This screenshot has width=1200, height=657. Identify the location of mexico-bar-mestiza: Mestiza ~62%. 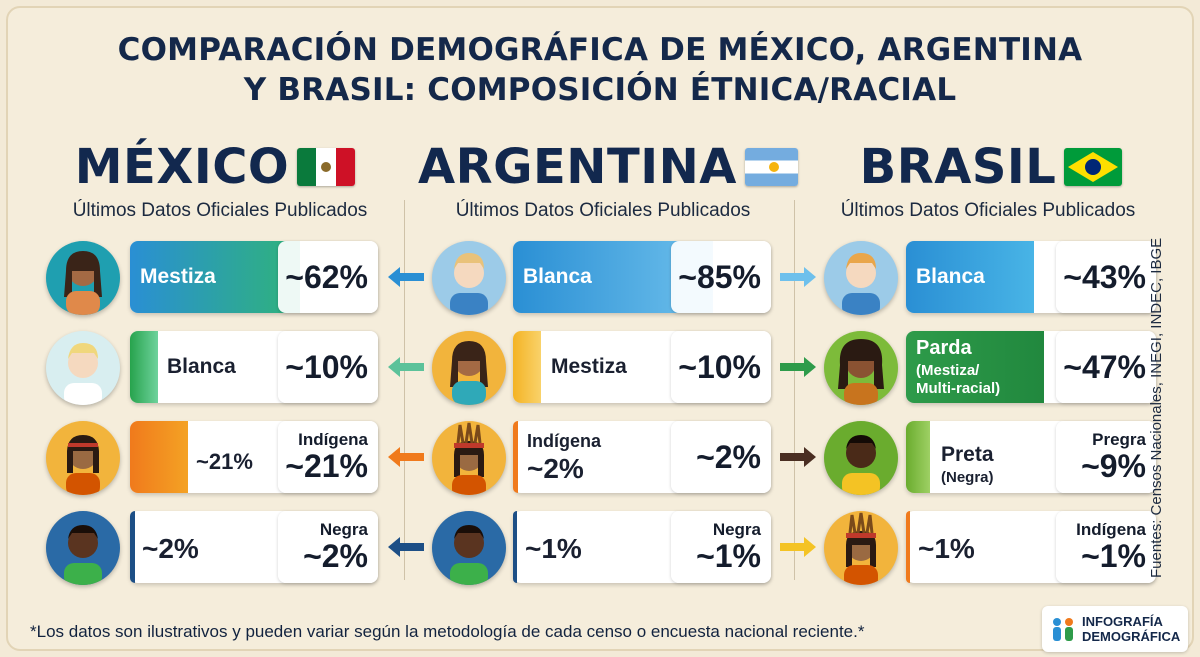
(254, 277).